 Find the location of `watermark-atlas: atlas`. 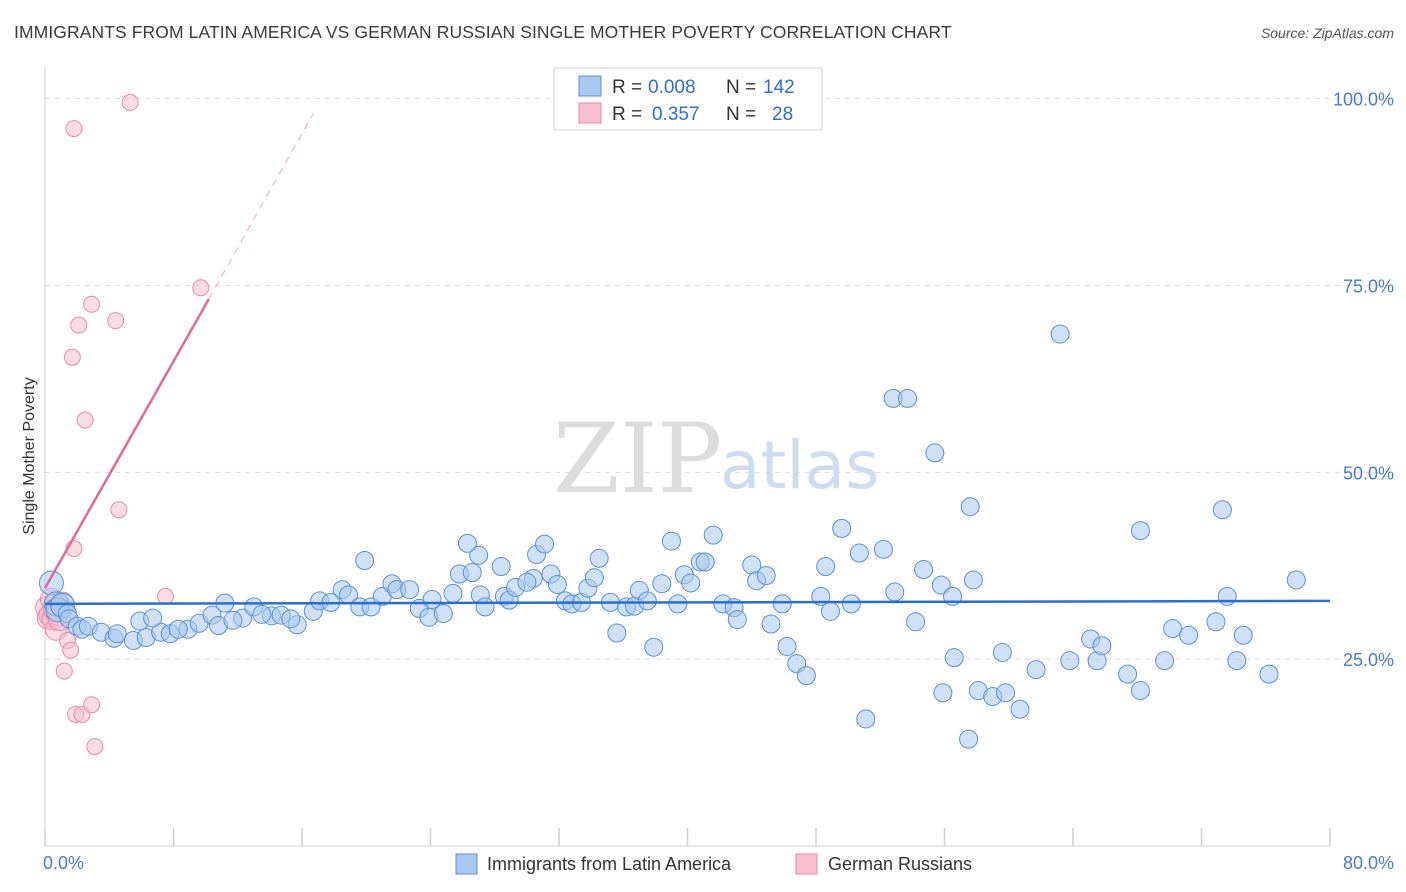

watermark-atlas: atlas is located at coordinates (800, 465).